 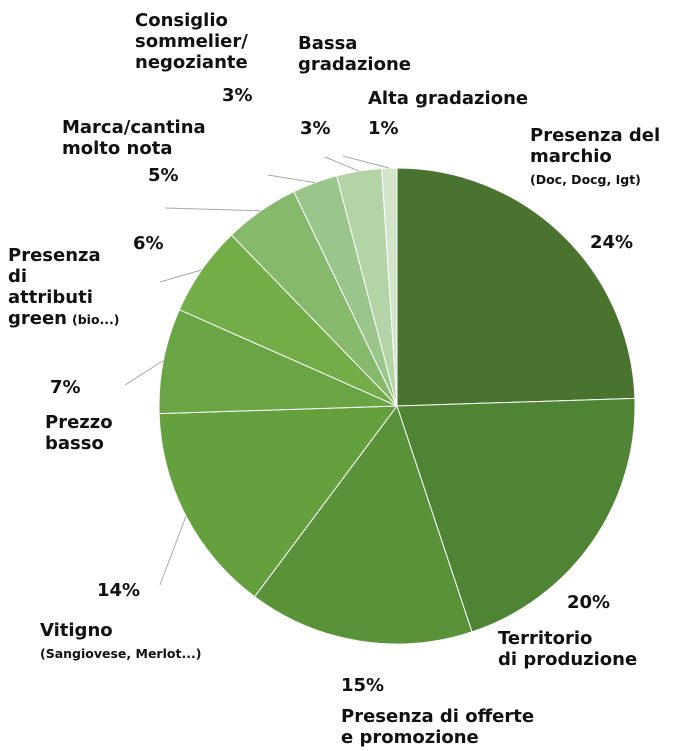 I want to click on value-label: 15%, so click(x=363, y=685).